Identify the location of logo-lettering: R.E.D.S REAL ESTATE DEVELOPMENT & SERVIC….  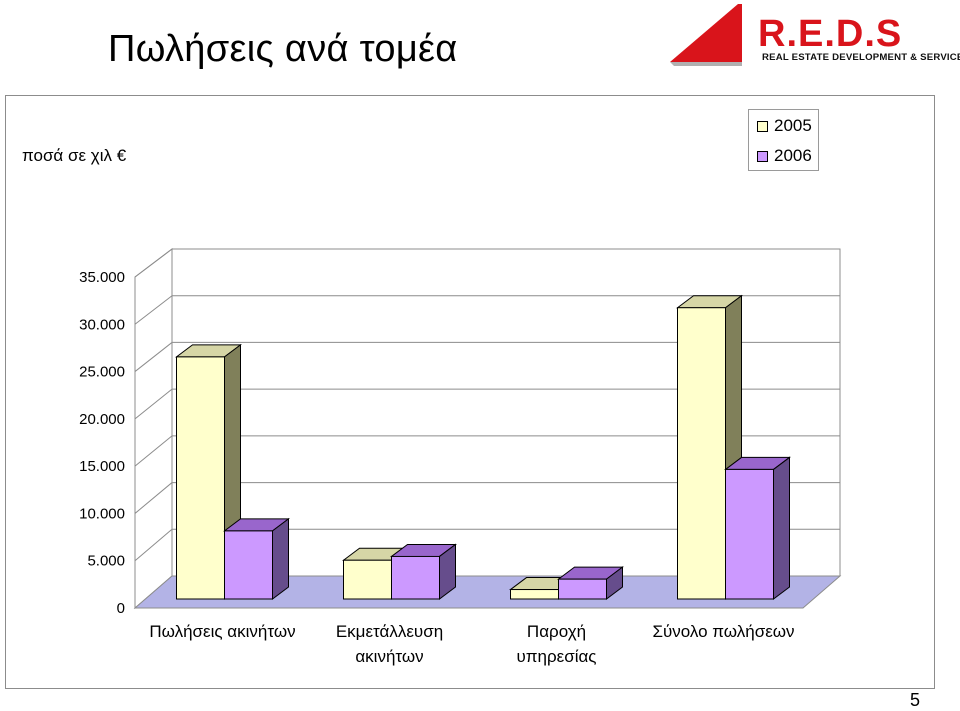
(859, 38).